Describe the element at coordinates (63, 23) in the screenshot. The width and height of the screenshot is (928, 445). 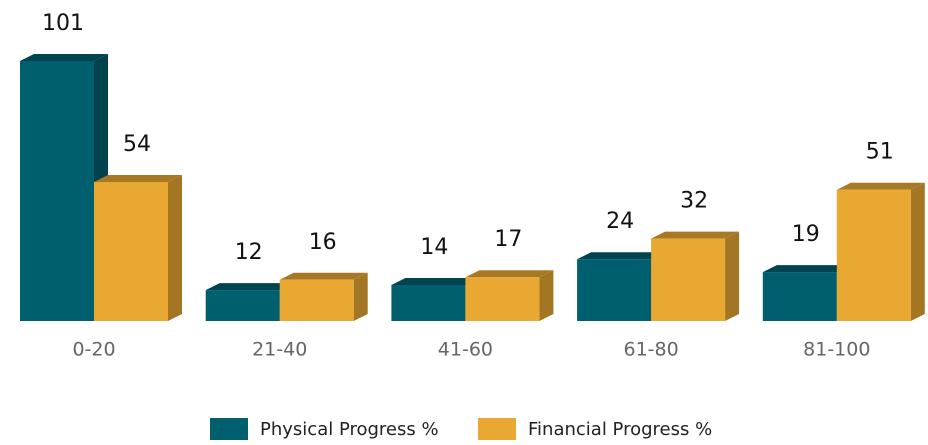
I see `value-label: 101` at that location.